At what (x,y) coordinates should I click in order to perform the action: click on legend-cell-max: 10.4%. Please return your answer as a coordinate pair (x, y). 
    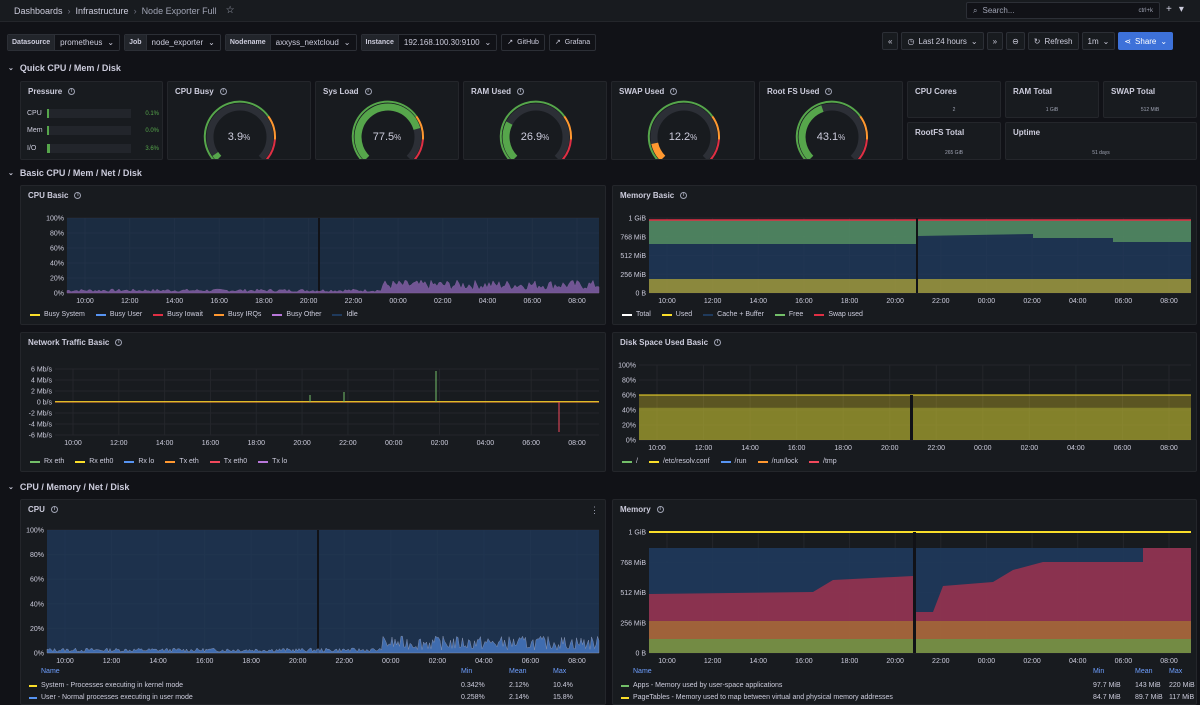
    Looking at the image, I should click on (563, 685).